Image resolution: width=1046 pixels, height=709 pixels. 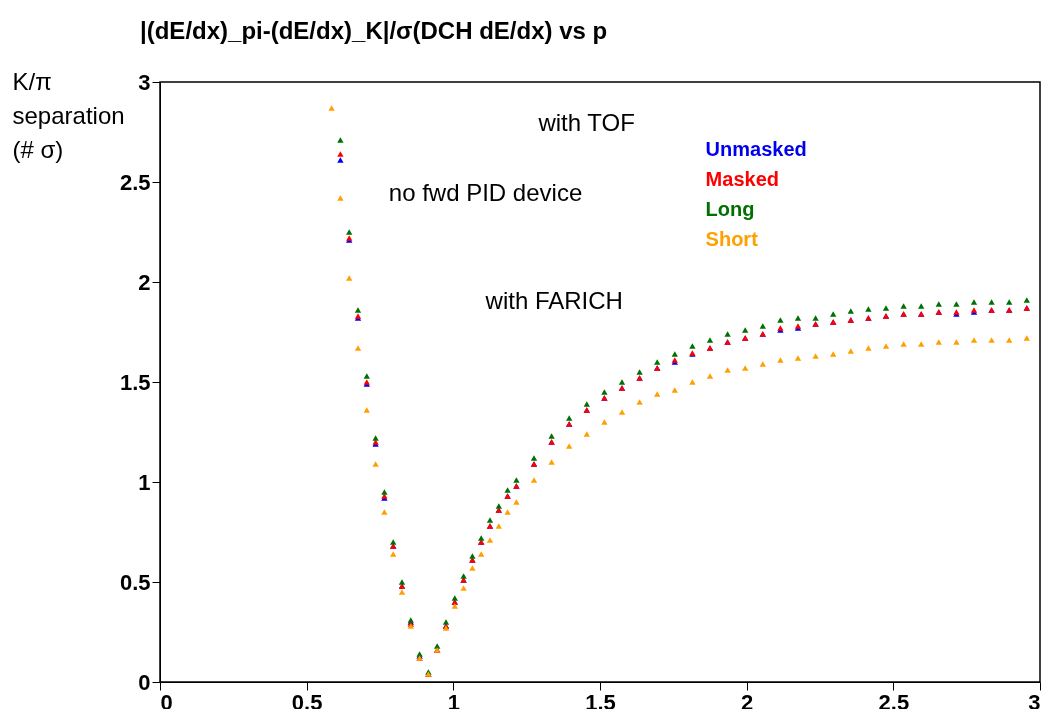 I want to click on x-tick-label: 1, so click(x=453, y=699).